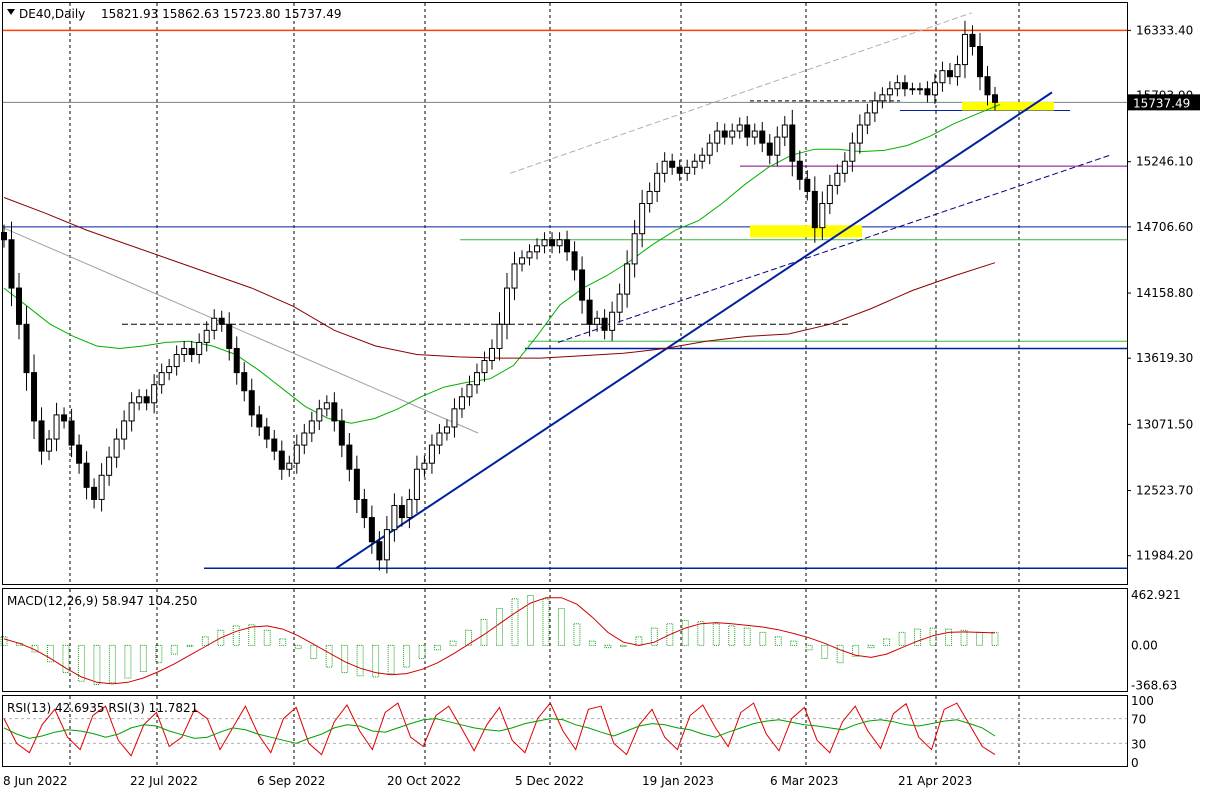  Describe the element at coordinates (1144, 645) in the screenshot. I see `macd-y-label: 0.00` at that location.